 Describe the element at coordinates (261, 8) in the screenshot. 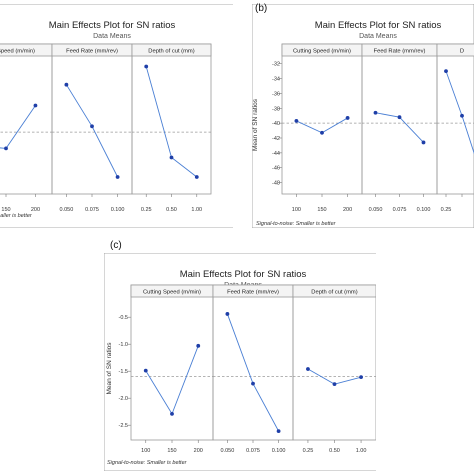

I see `chart-label: (b)` at that location.